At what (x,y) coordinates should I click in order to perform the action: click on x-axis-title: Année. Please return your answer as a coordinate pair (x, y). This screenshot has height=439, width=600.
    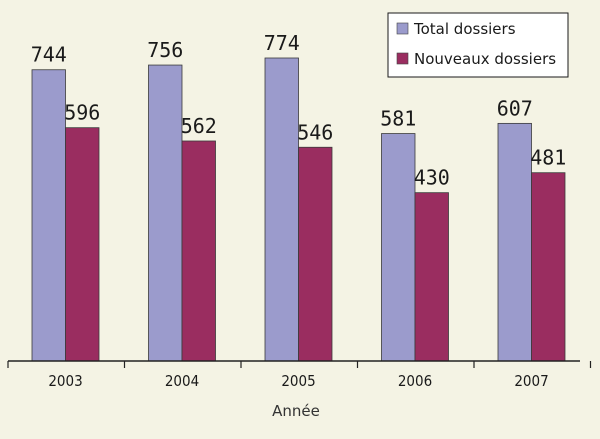
    Looking at the image, I should click on (296, 411).